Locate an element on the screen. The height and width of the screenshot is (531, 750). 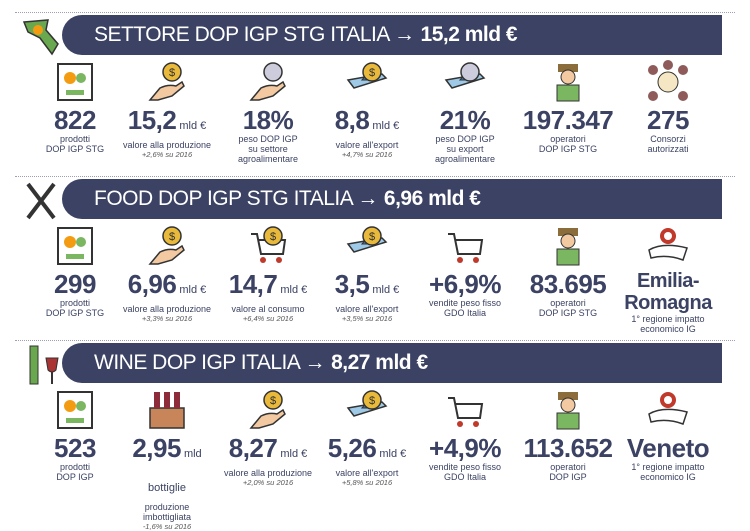
wine-crate-icon is located at coordinates (167, 411).